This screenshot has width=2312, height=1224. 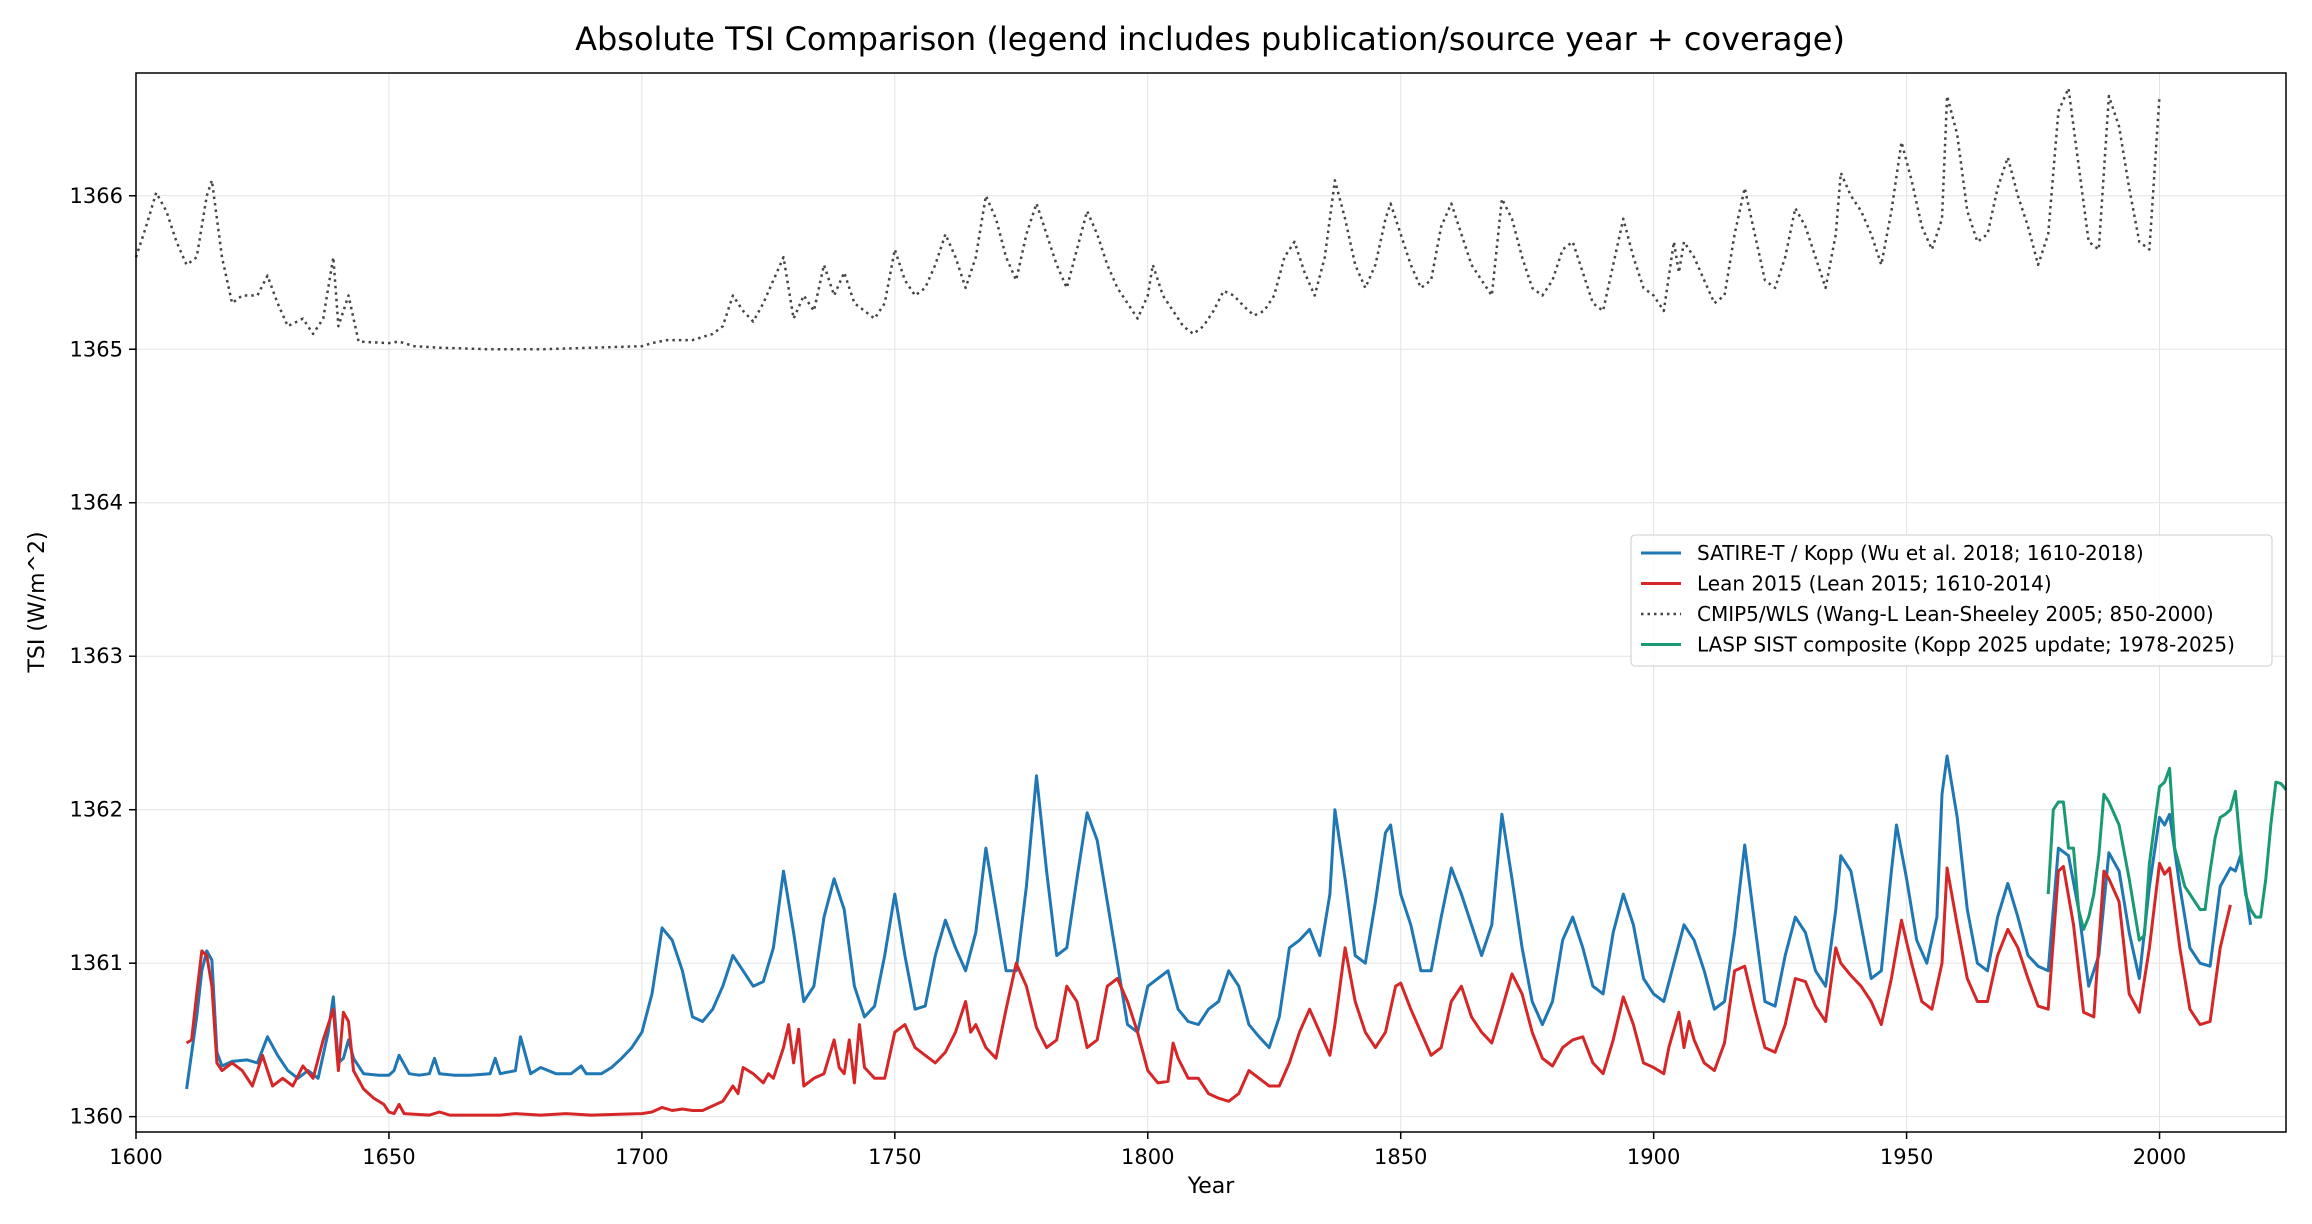 I want to click on x-axis-ticks: 1600 1650 1700 1750 1800 1850 1900 1950 2000, so click(x=1147, y=1150).